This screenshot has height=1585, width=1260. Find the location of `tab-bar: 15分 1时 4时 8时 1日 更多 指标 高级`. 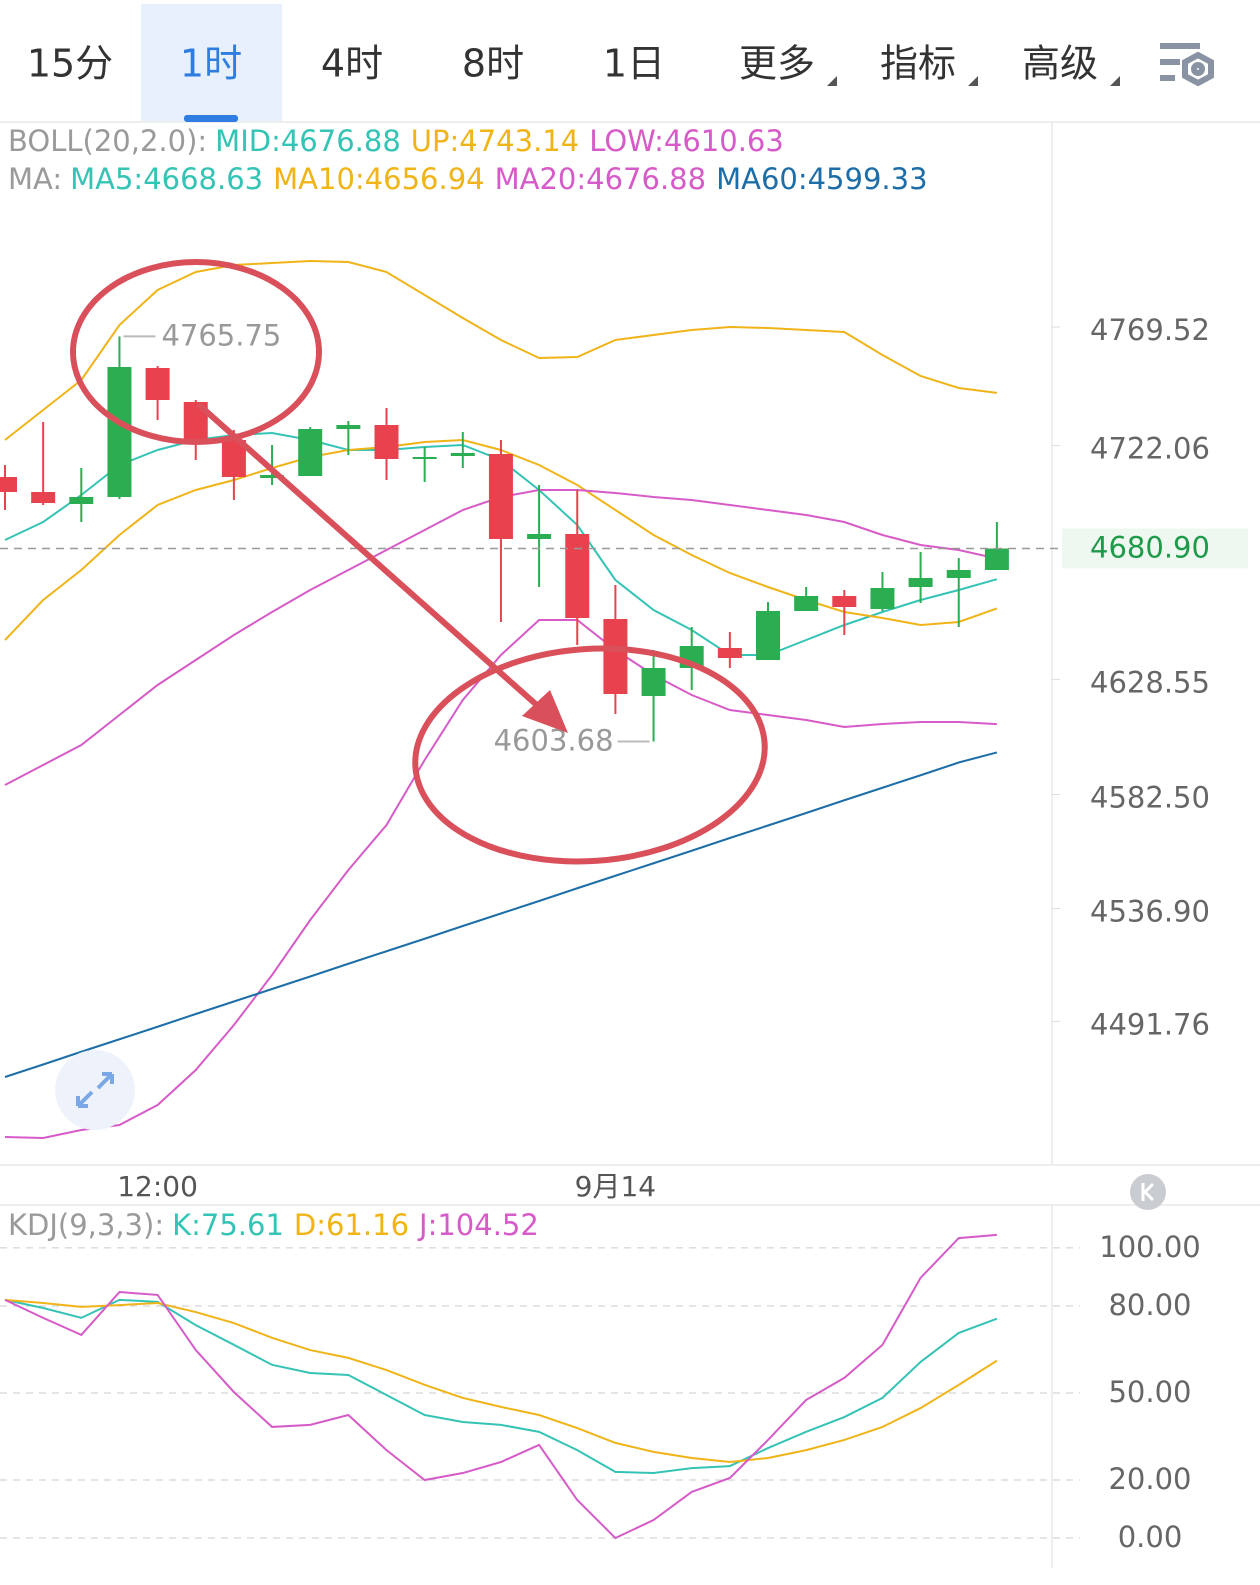

tab-bar: 15分 1时 4时 8时 1日 更多 指标 高级 is located at coordinates (573, 63).